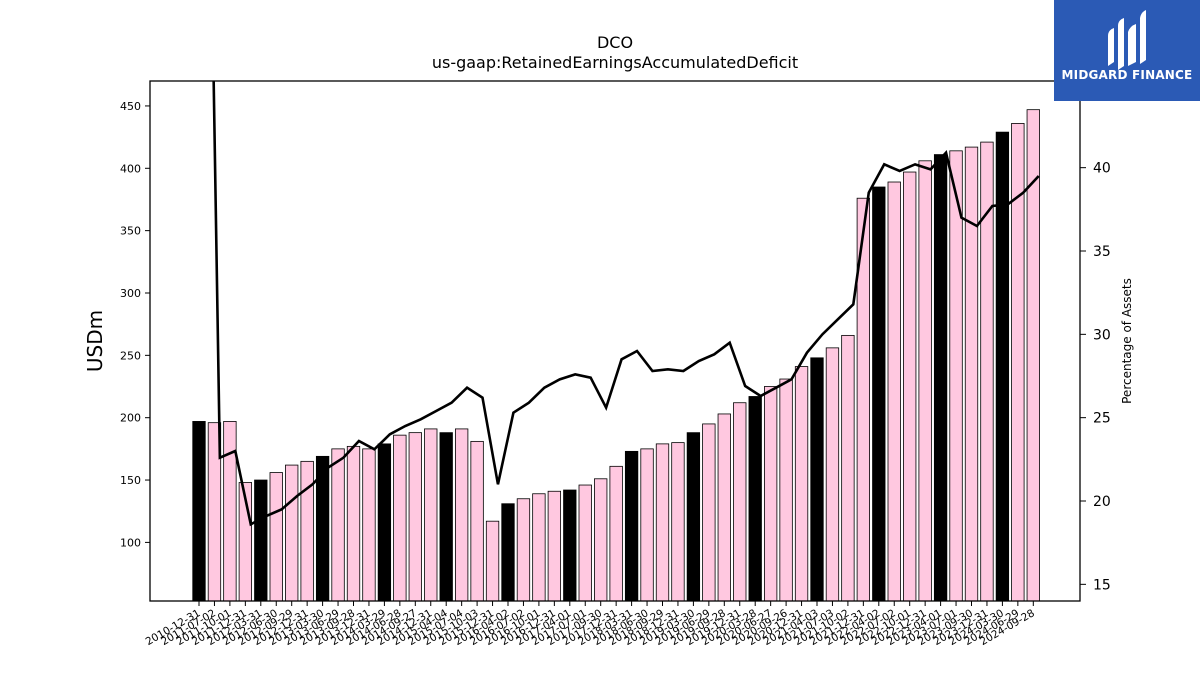 This screenshot has height=675, width=1200. What do you see at coordinates (130, 293) in the screenshot?
I see `y-tick-label: 300` at bounding box center [130, 293].